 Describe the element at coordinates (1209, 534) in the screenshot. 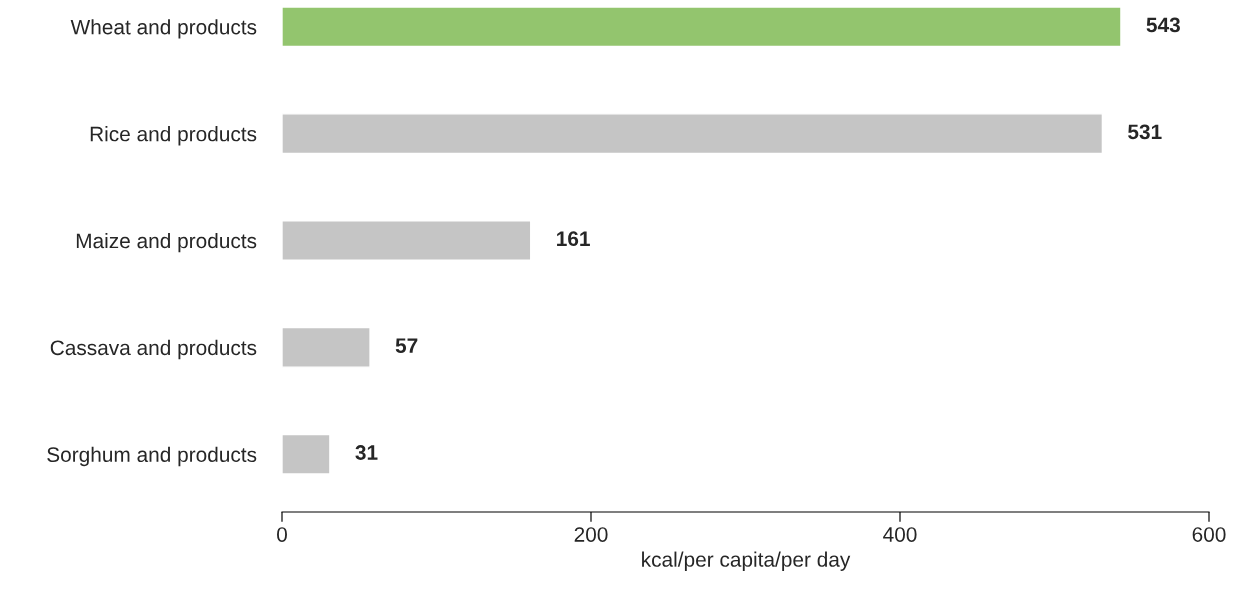

I see `x-tick-label: 600` at that location.